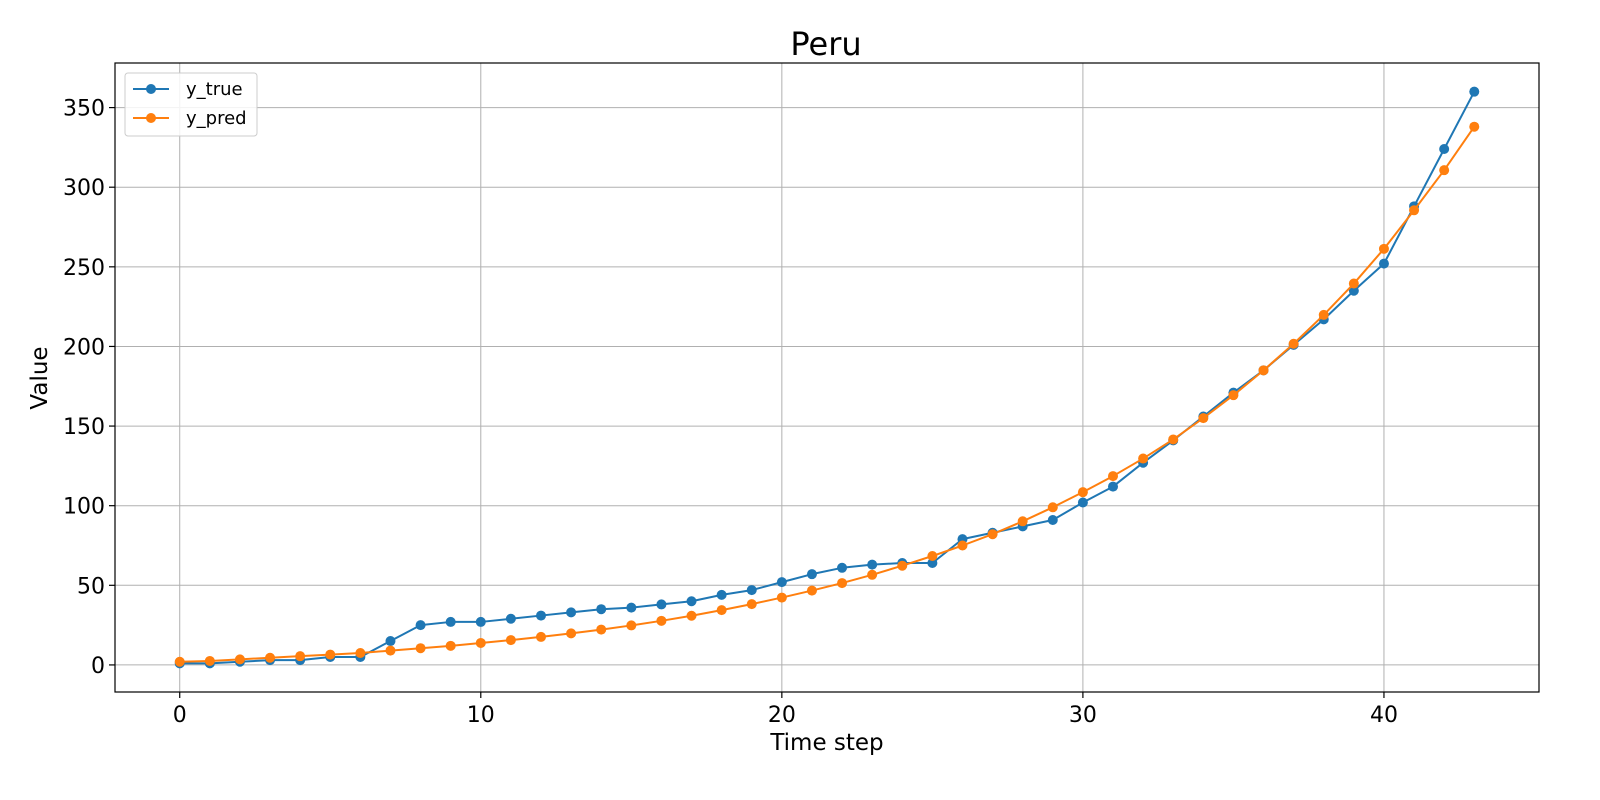 The image size is (1600, 800). What do you see at coordinates (151, 118) in the screenshot?
I see `legend-marker-y-pred` at bounding box center [151, 118].